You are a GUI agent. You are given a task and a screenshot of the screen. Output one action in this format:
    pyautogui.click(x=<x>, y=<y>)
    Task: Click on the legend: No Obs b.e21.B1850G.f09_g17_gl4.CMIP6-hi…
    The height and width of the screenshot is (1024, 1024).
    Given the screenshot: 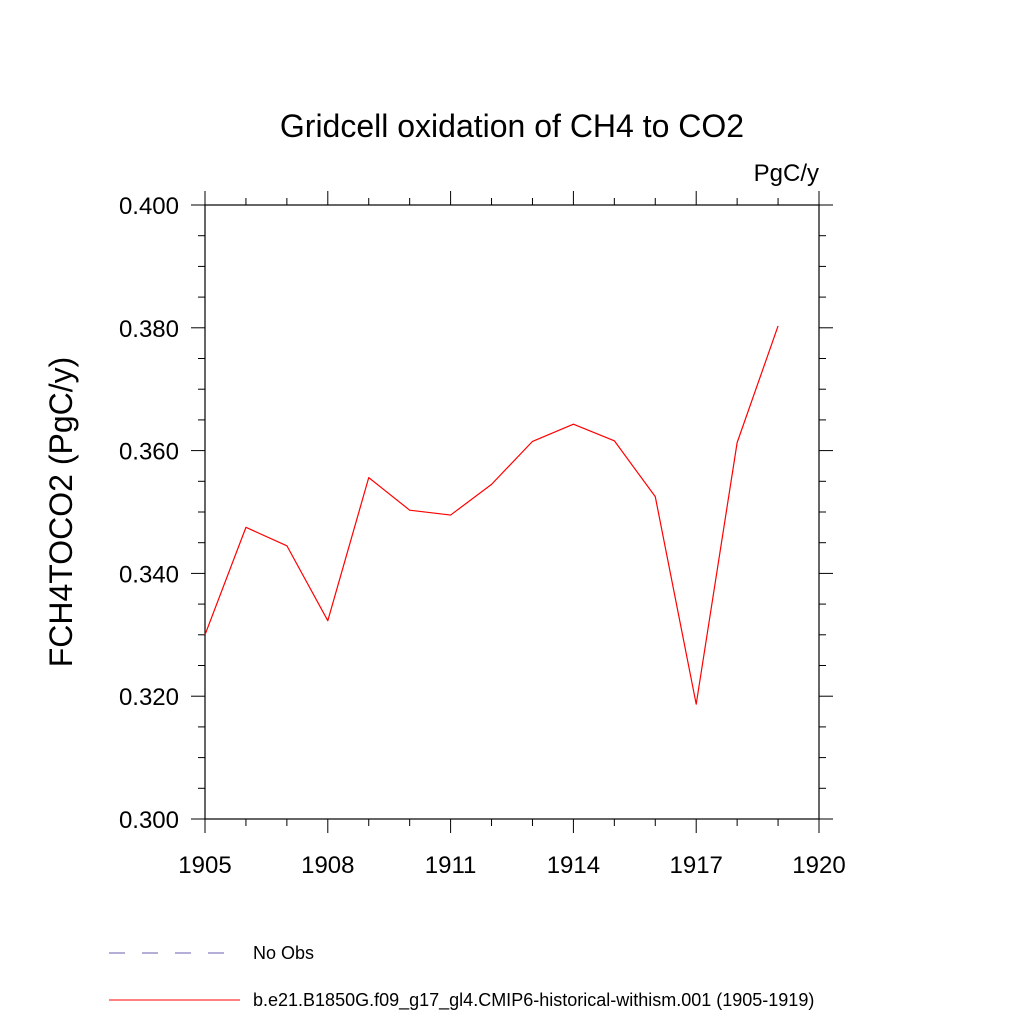 What is the action you would take?
    pyautogui.click(x=461, y=977)
    